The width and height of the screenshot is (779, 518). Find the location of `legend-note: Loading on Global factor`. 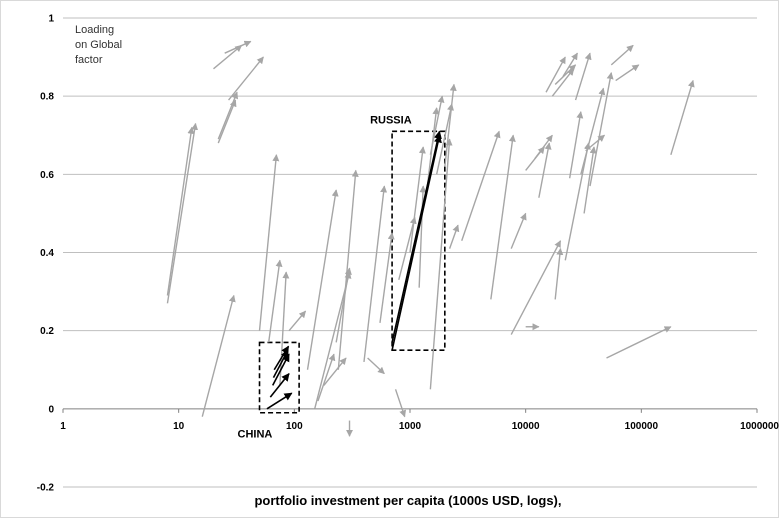

legend-note: Loading on Global factor is located at coordinates (100, 45).